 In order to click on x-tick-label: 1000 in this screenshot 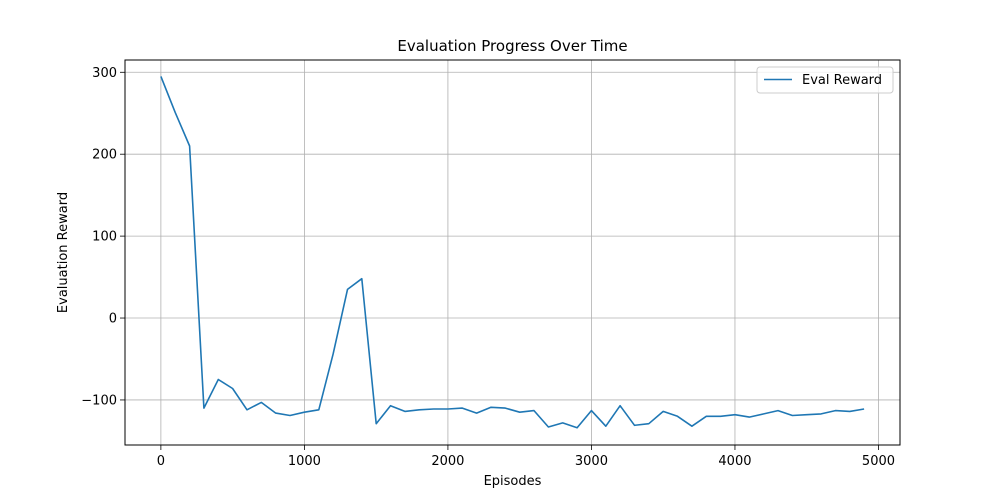, I will do `click(304, 461)`.